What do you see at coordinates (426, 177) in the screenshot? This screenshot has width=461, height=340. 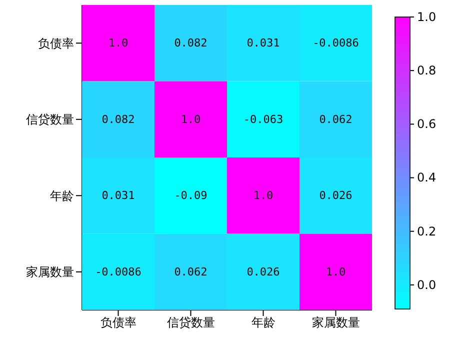 I see `color-bar-label: 0.4` at bounding box center [426, 177].